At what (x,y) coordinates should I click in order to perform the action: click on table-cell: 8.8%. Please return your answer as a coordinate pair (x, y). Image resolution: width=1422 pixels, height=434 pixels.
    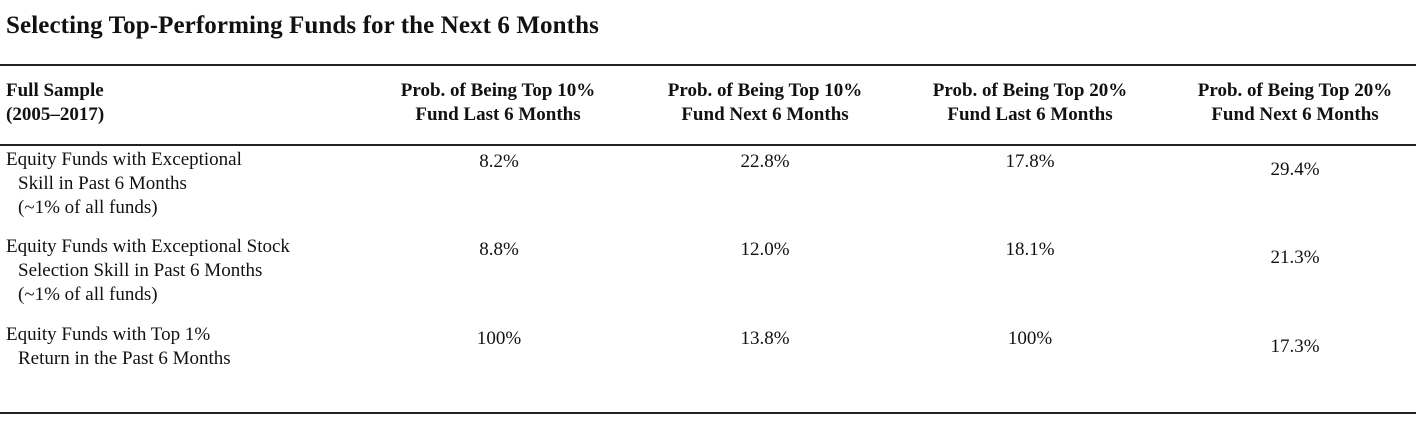
    Looking at the image, I should click on (499, 249).